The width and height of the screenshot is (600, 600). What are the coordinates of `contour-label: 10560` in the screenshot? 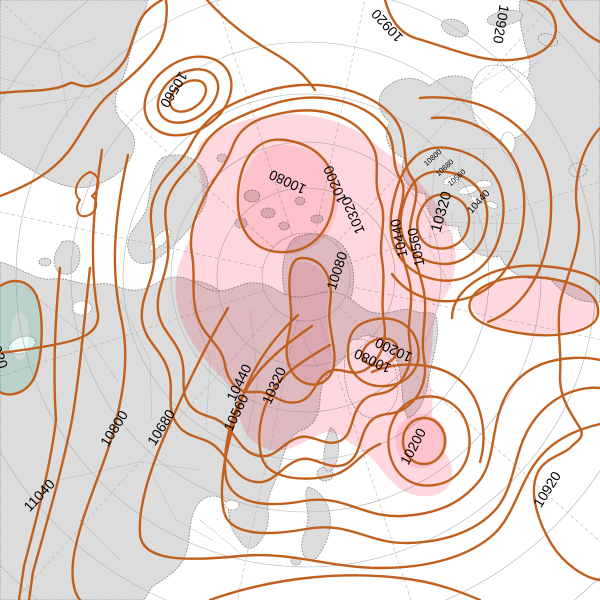 It's located at (416, 247).